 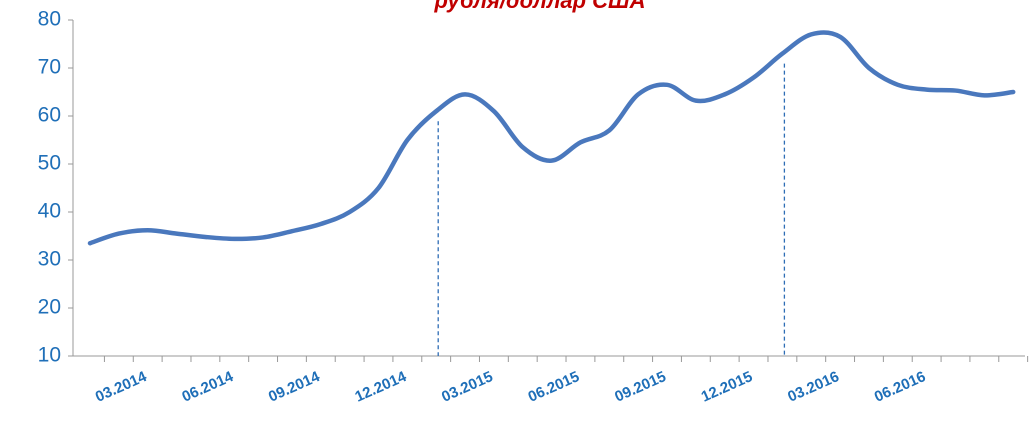 What do you see at coordinates (540, 6) in the screenshot?
I see `chart-title: рубля/доллар США` at bounding box center [540, 6].